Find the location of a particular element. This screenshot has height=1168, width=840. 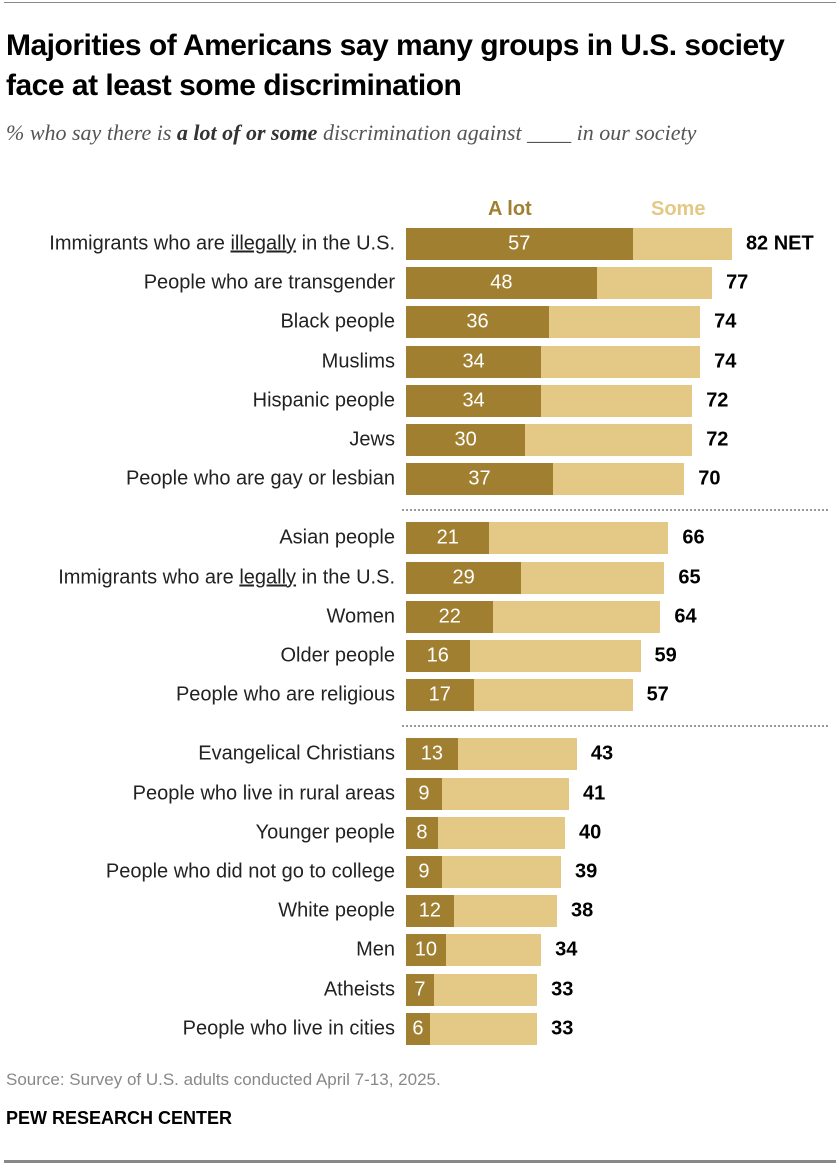

bar-a-lot-label: 29 is located at coordinates (463, 577).